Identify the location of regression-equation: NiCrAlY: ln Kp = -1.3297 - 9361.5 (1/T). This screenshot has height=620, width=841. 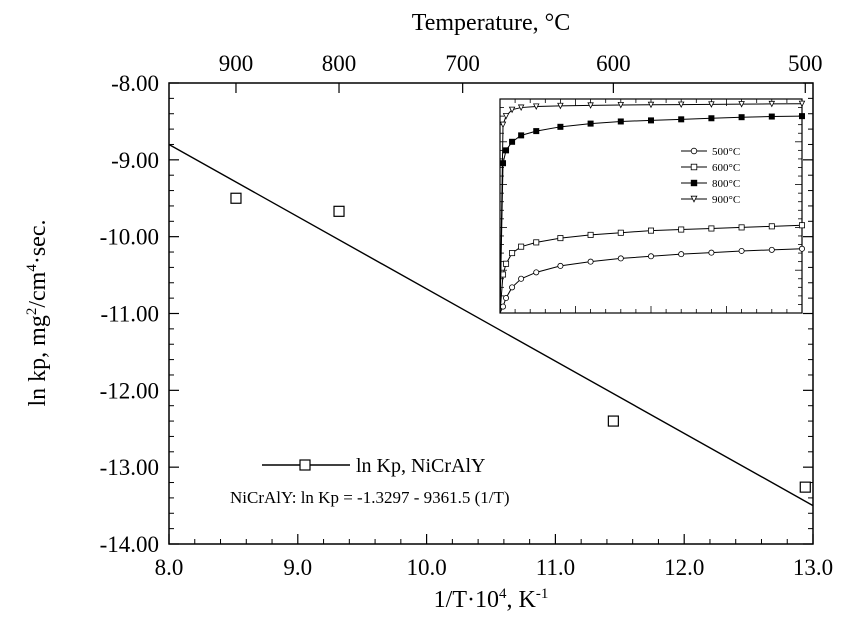
(370, 497).